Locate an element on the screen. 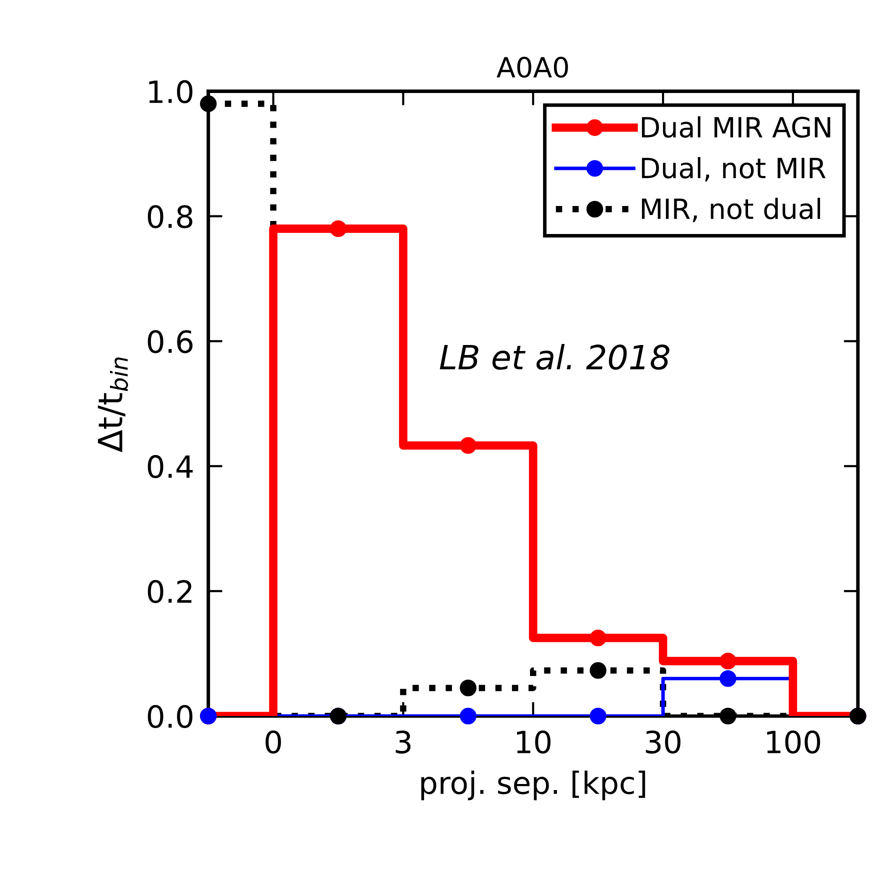 This screenshot has height=869, width=879. y-tick-label: 0.2 is located at coordinates (170, 592).